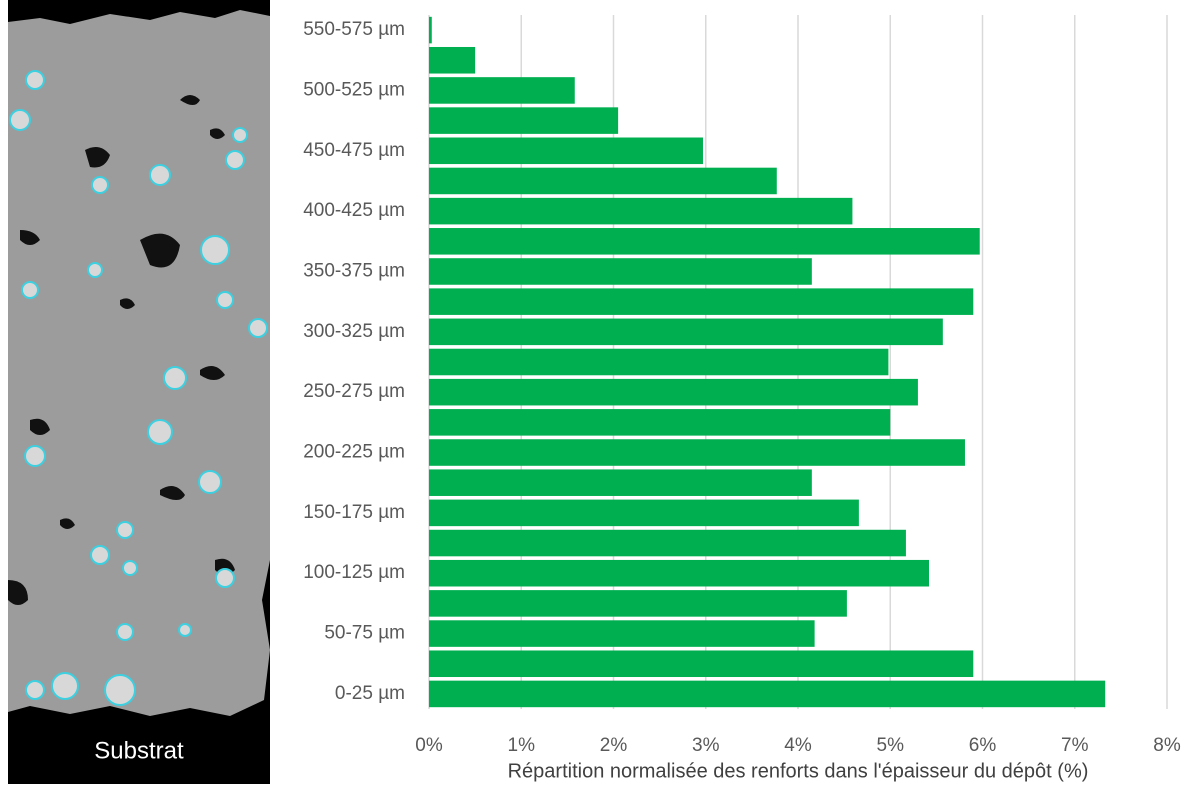 The height and width of the screenshot is (789, 1192). Describe the element at coordinates (354, 29) in the screenshot. I see `y-tick-label: 550-575 µm` at that location.